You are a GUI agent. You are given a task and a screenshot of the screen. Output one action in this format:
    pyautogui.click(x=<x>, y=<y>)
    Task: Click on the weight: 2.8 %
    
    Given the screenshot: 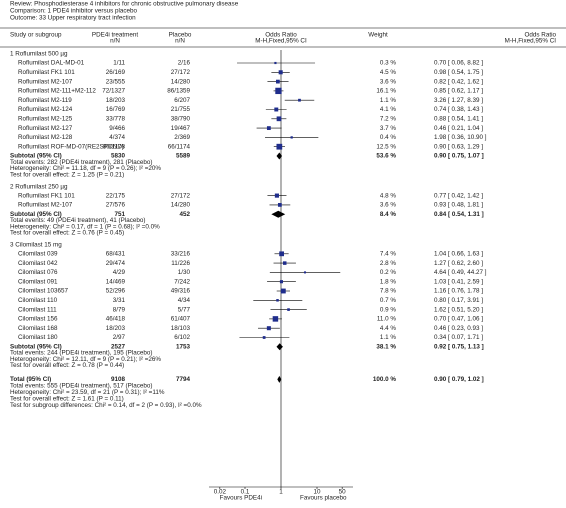 What is the action you would take?
    pyautogui.click(x=388, y=263)
    